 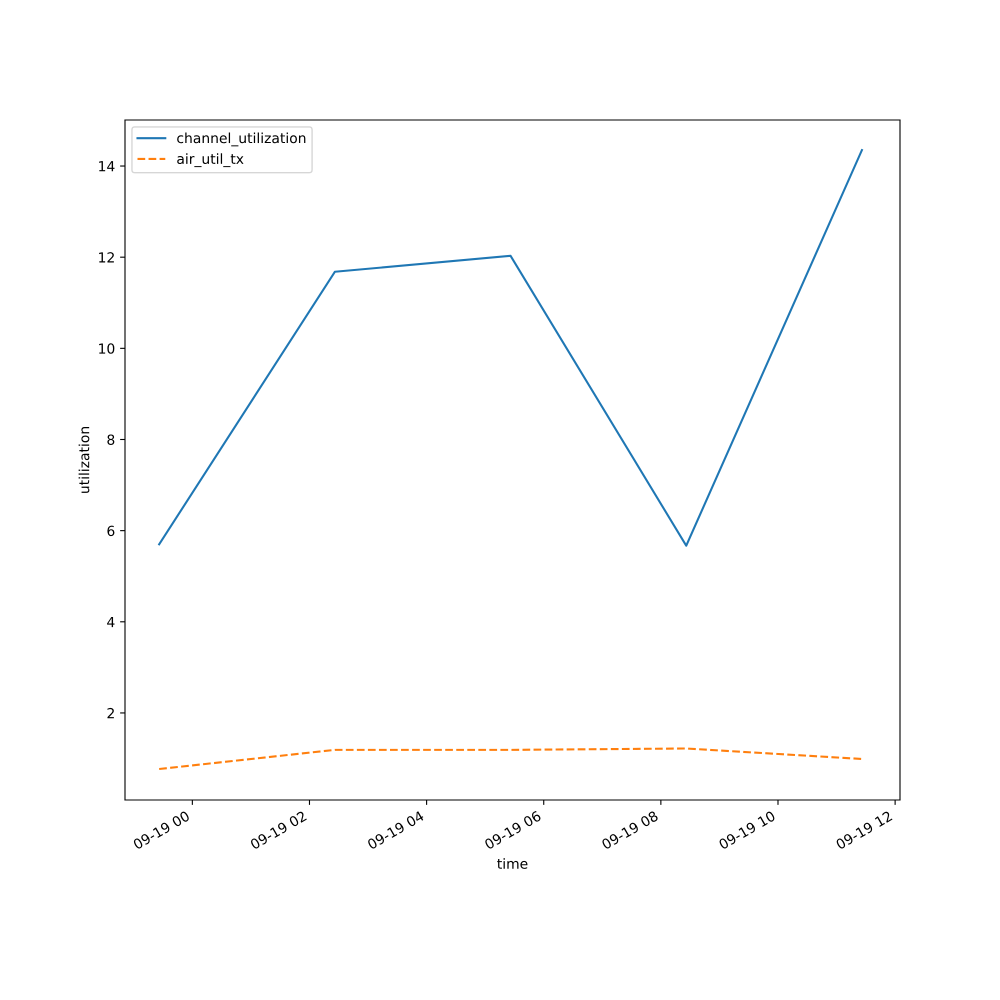 I want to click on y-tick-label: 10, so click(x=106, y=348).